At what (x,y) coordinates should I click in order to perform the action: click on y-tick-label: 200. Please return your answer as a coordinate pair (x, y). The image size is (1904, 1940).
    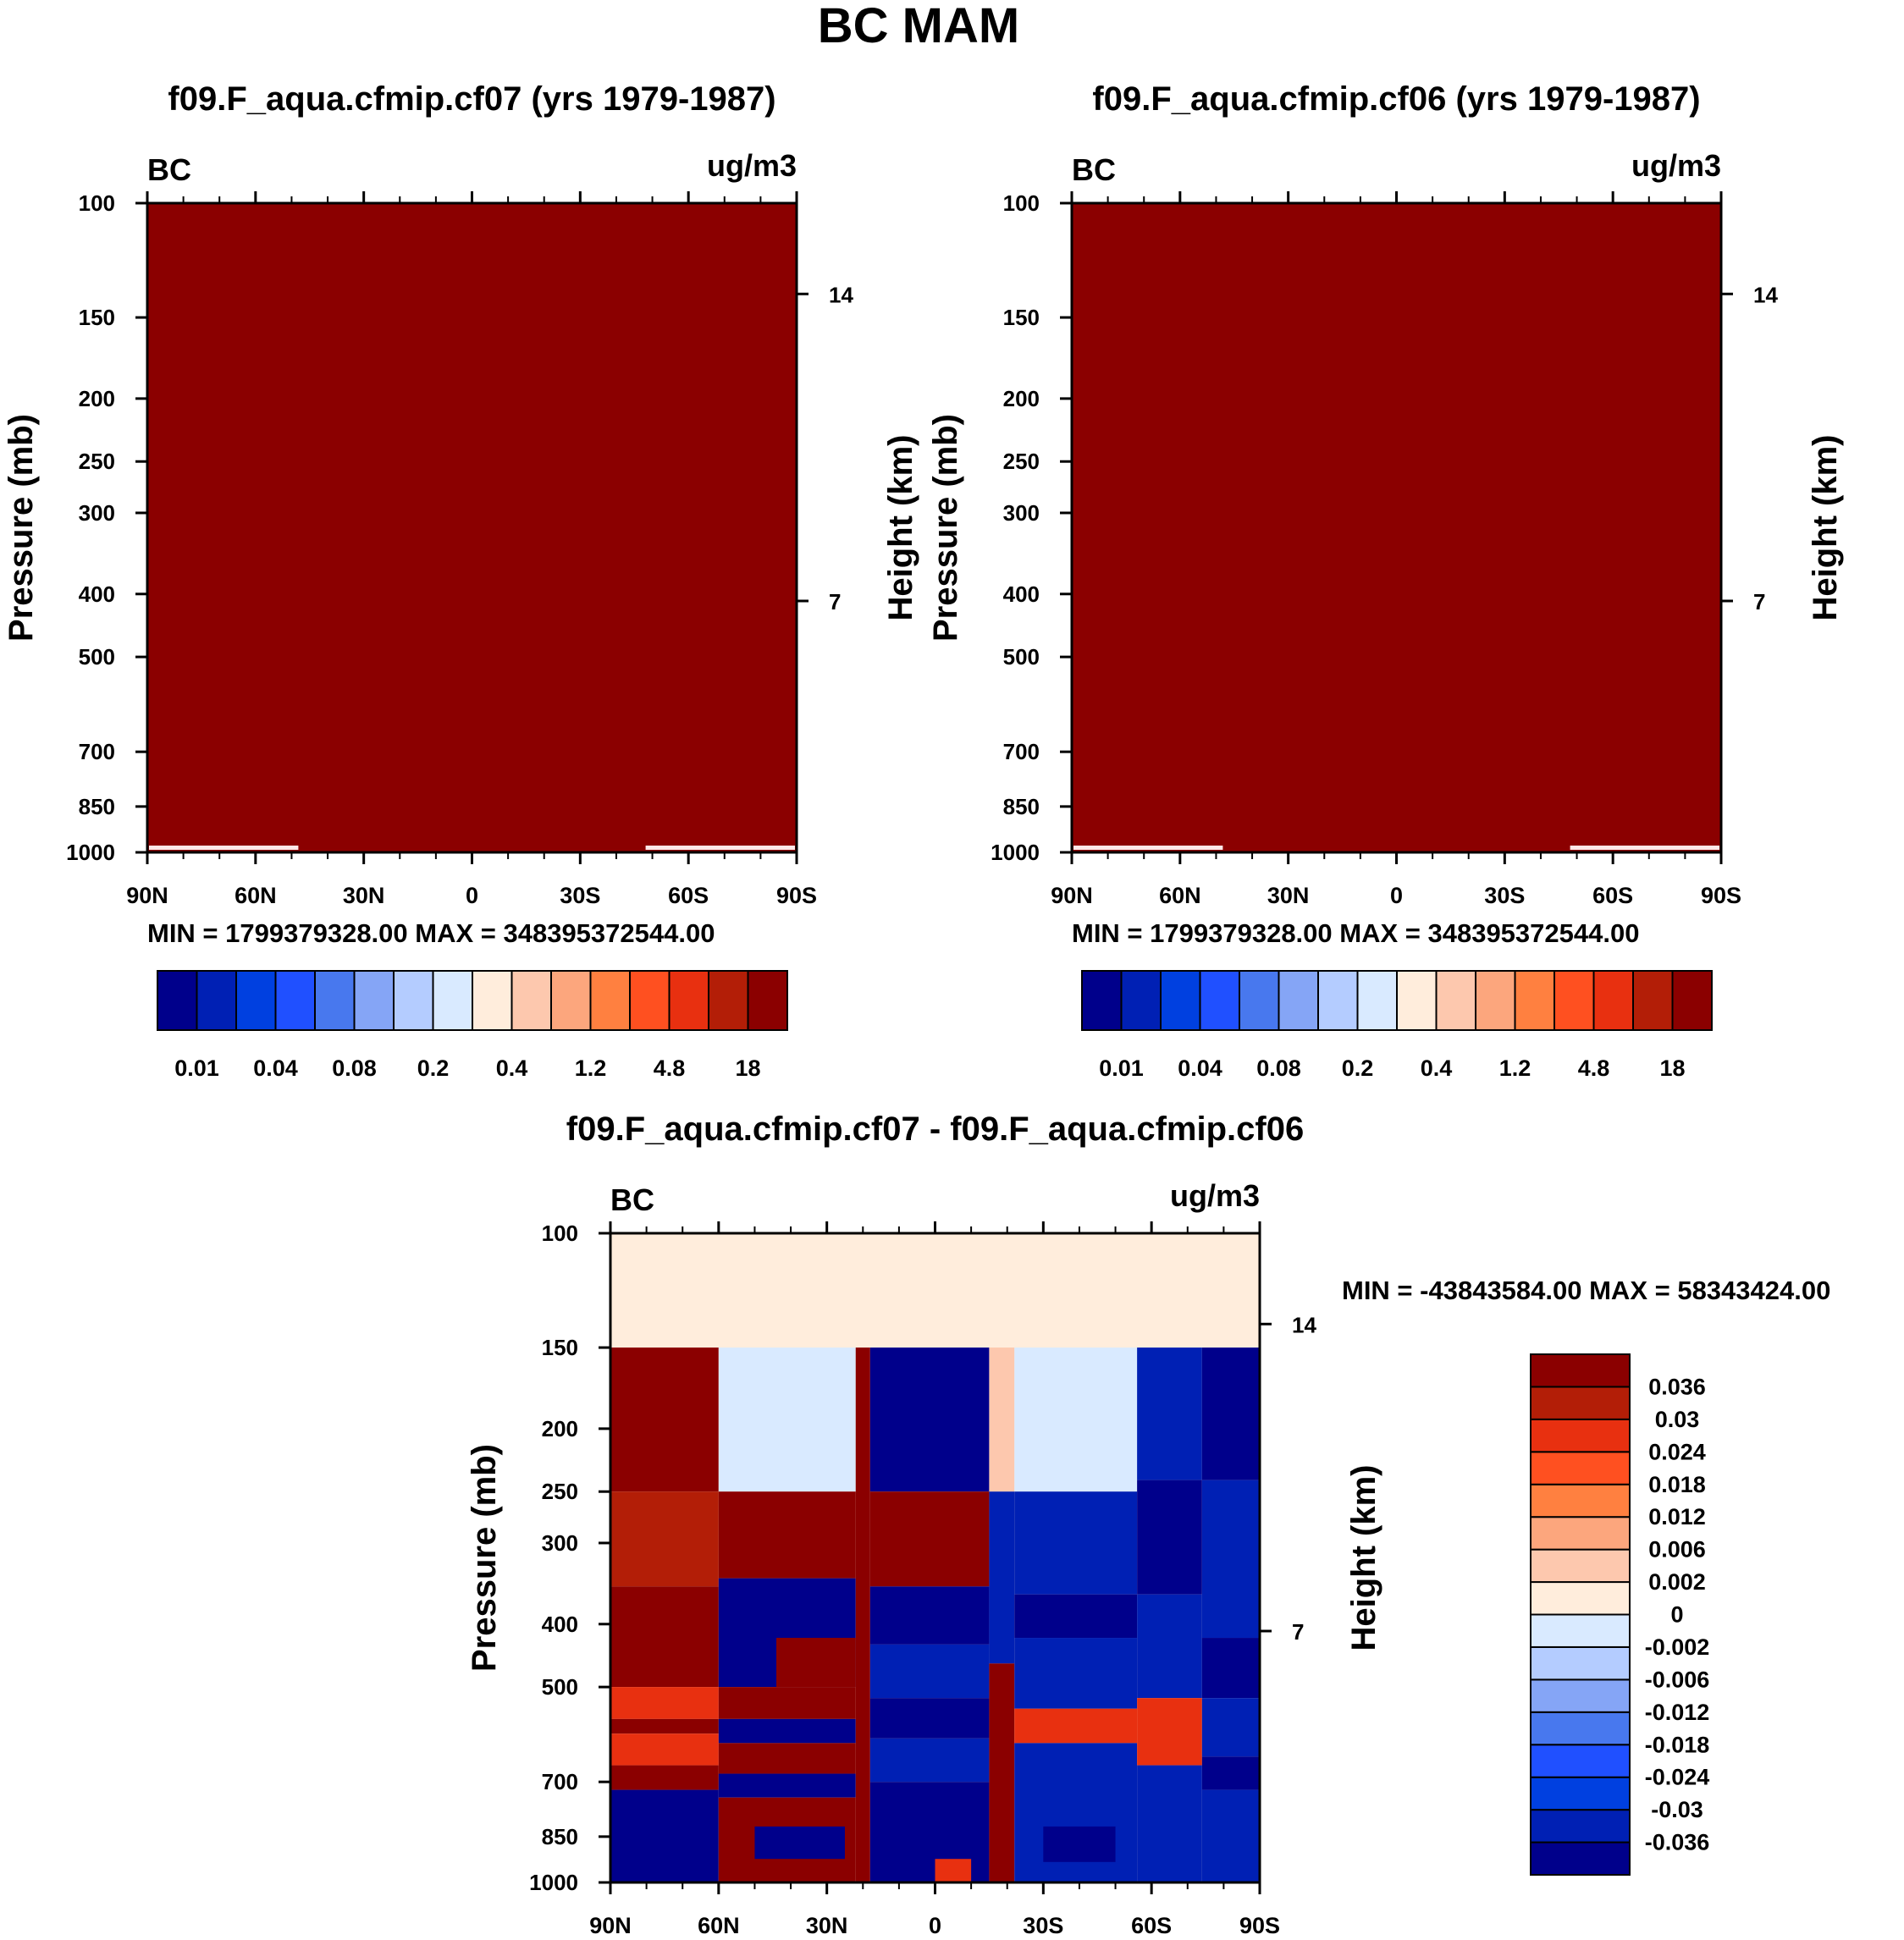
    Looking at the image, I should click on (1021, 398).